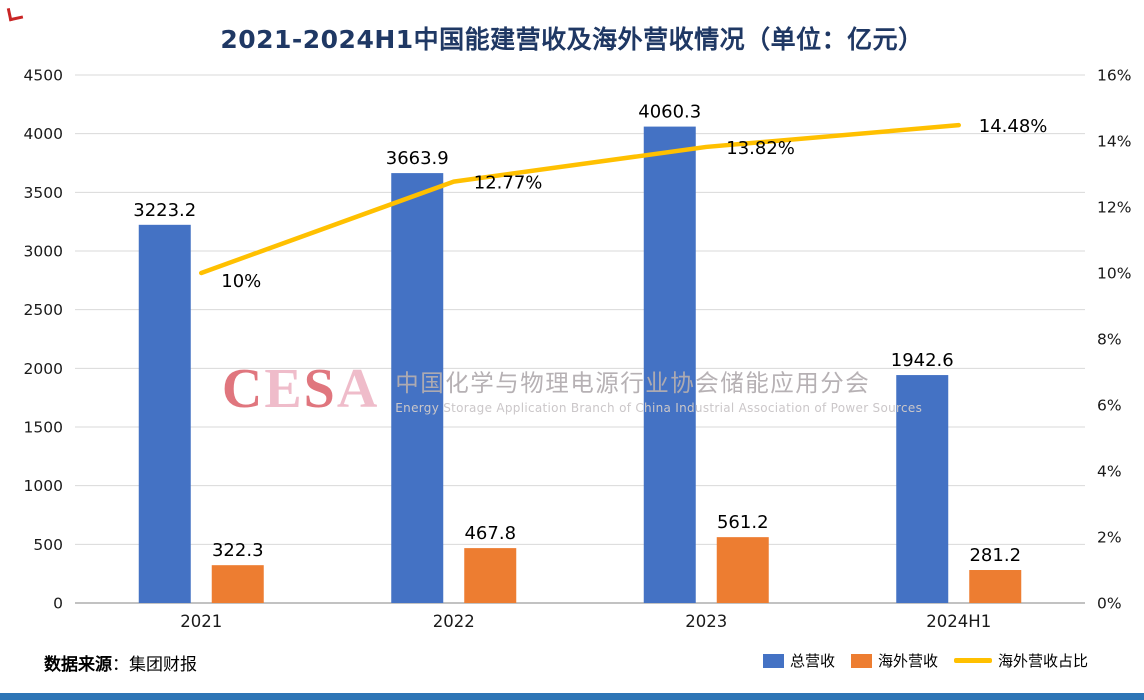 The image size is (1144, 700). Describe the element at coordinates (15, 13) in the screenshot. I see `red-corner-mark` at that location.